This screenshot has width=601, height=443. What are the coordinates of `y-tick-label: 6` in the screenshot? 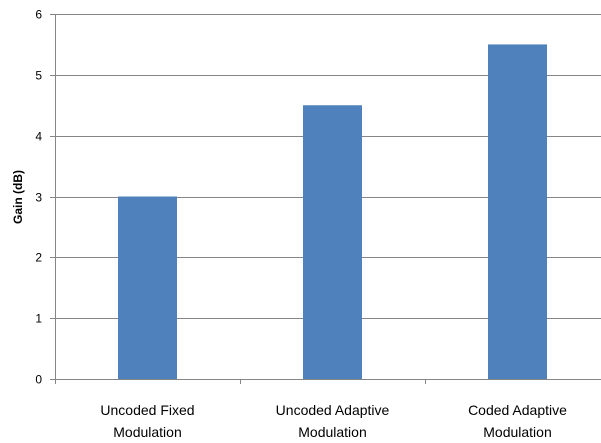 It's located at (38, 15).